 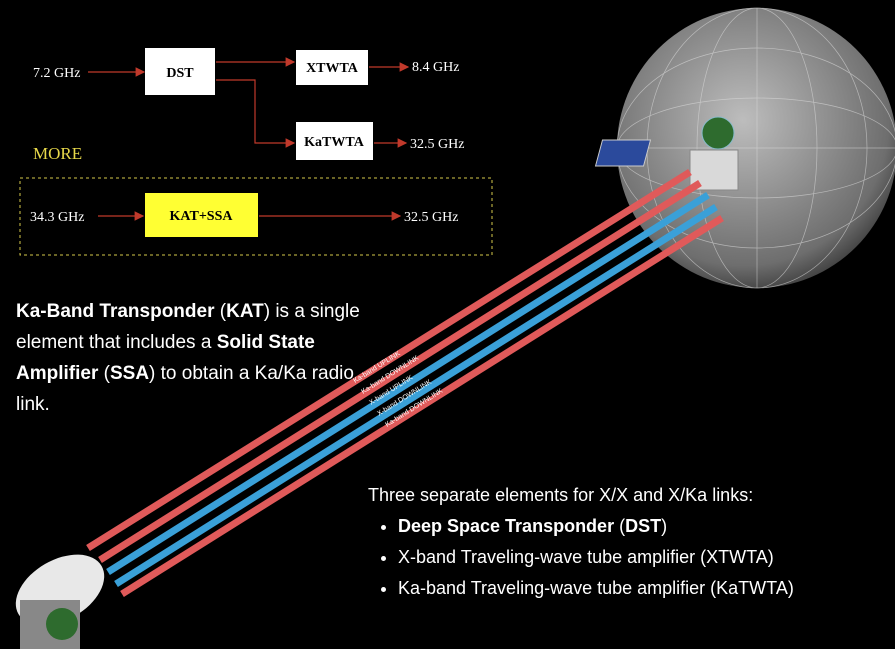 I want to click on label: 34.3 GHz, so click(x=57, y=217).